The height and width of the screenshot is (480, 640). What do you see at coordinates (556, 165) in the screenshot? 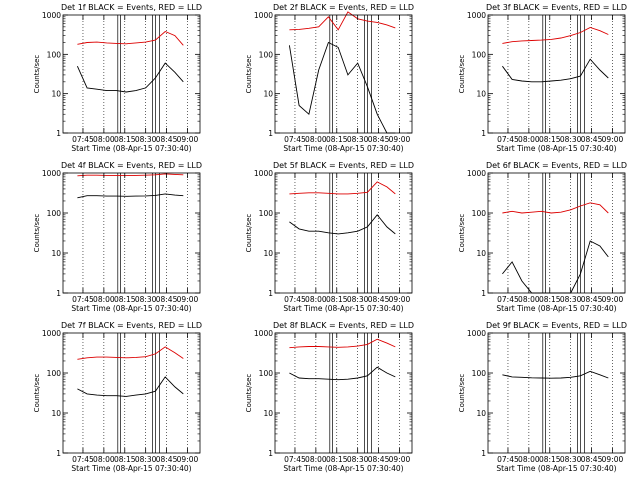
I see `panel-title: Det 6f BLACK = Events, RED = LLD` at bounding box center [556, 165].